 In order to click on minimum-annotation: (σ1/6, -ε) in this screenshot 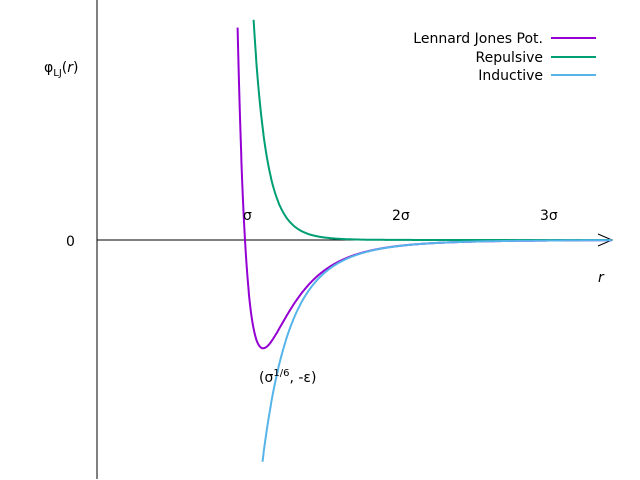, I will do `click(287, 377)`.